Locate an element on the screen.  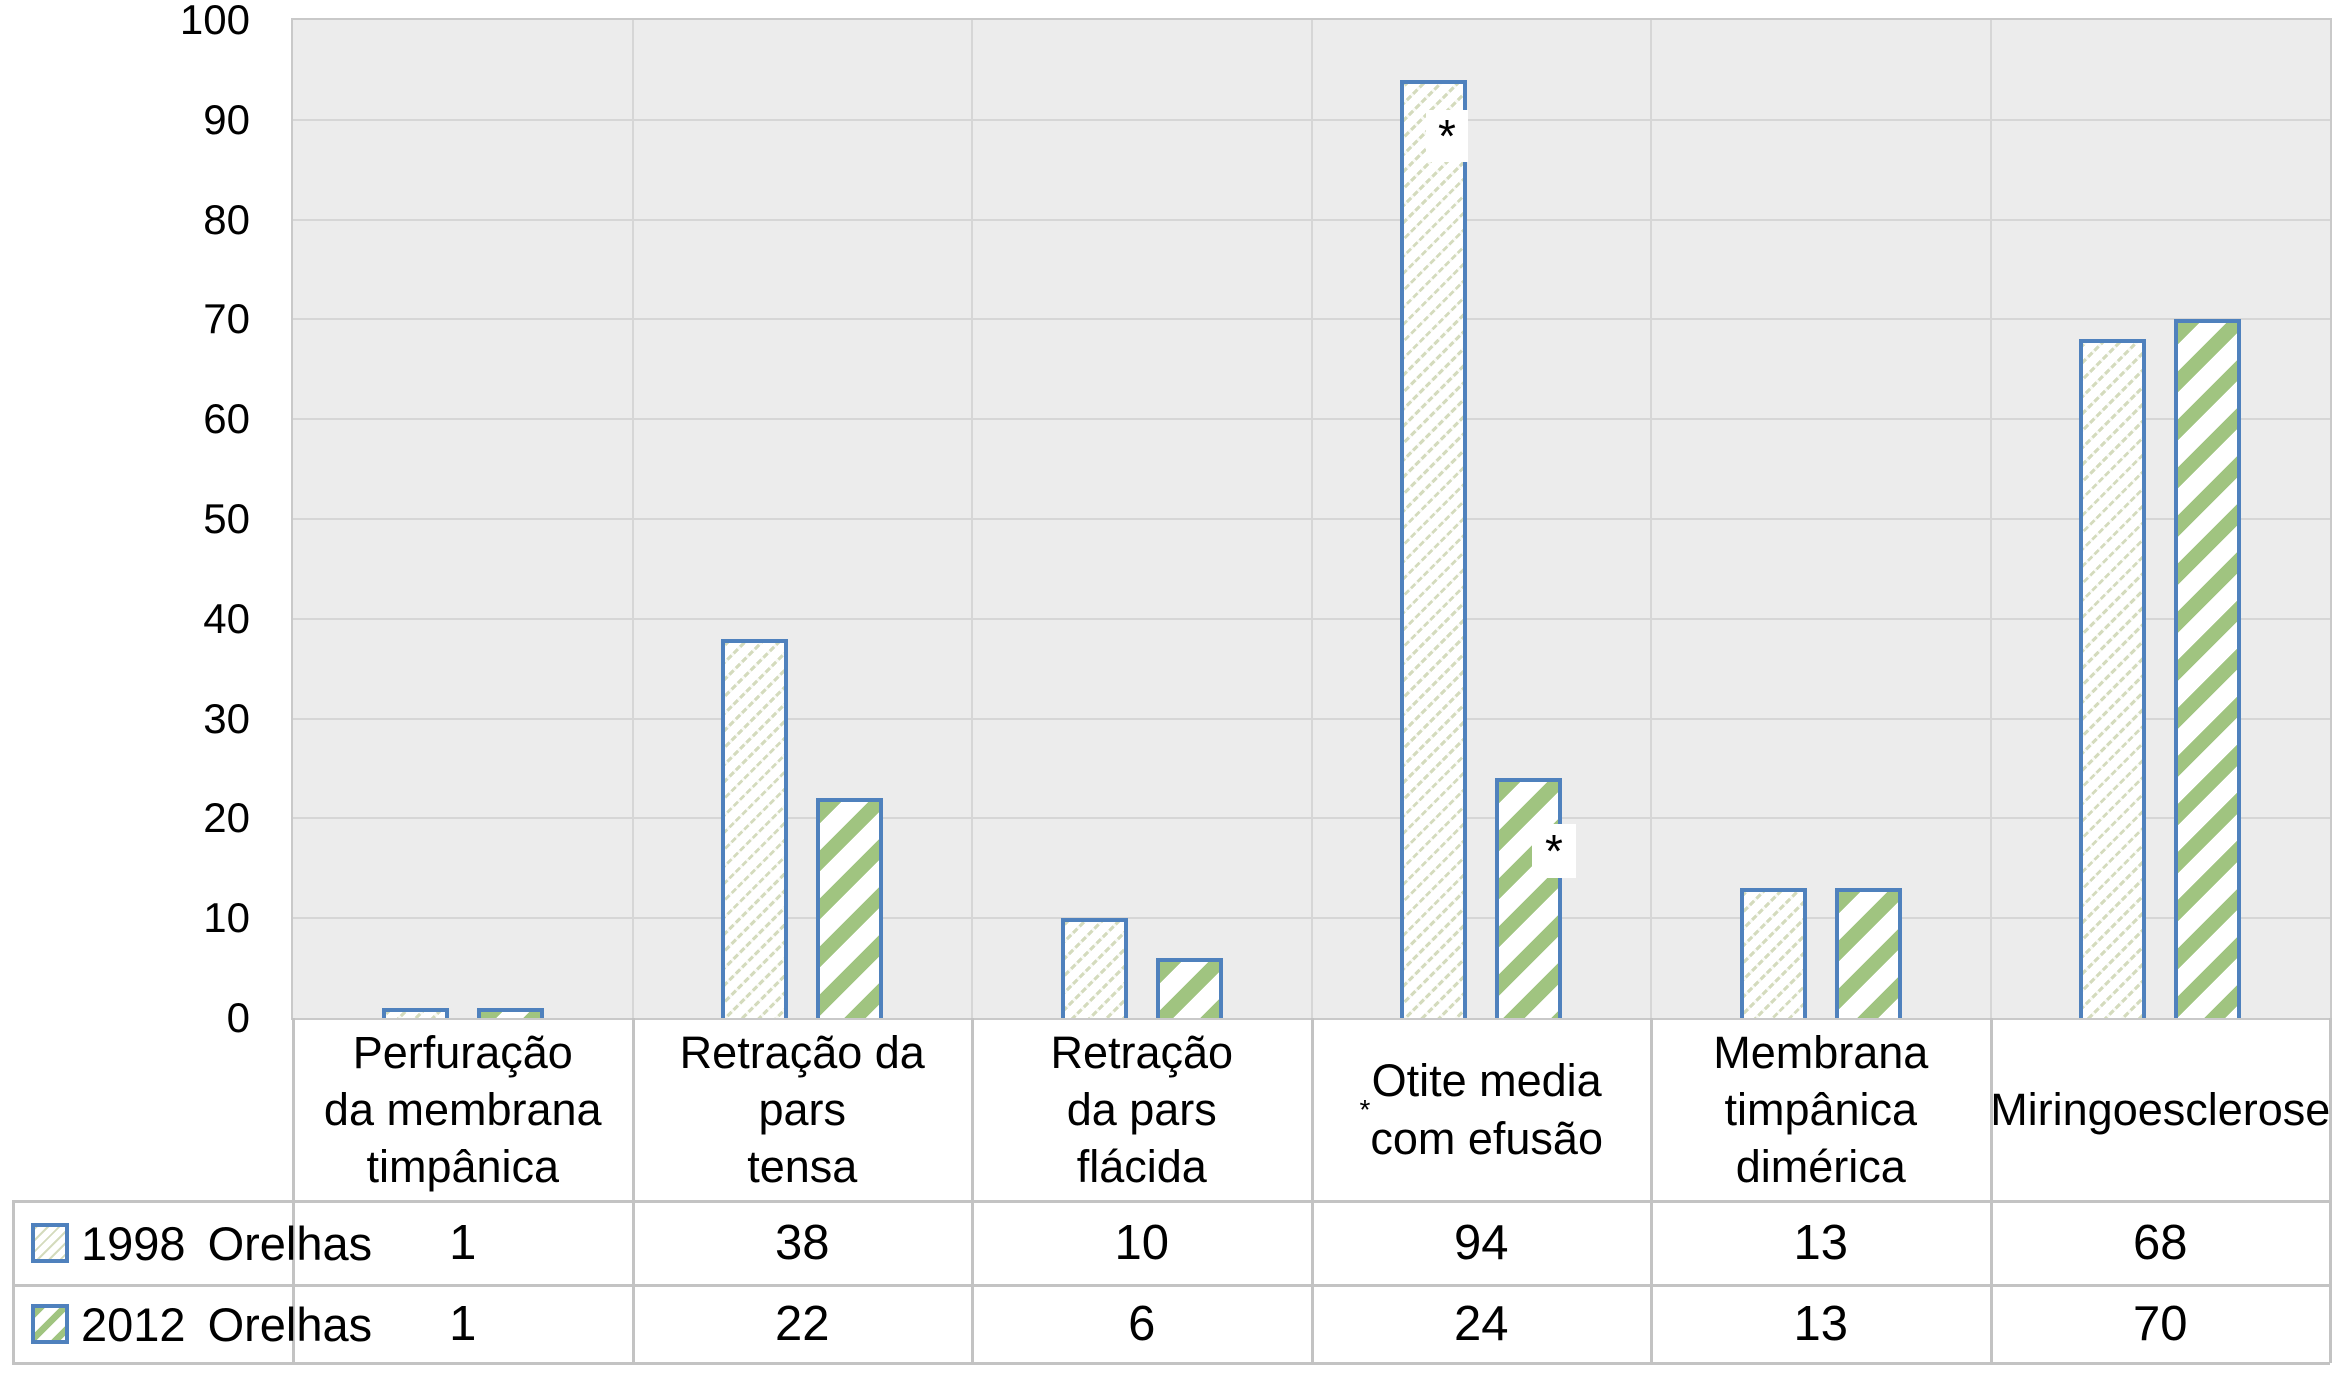
value-cell-2012-category-5: 70 is located at coordinates (2160, 1324).